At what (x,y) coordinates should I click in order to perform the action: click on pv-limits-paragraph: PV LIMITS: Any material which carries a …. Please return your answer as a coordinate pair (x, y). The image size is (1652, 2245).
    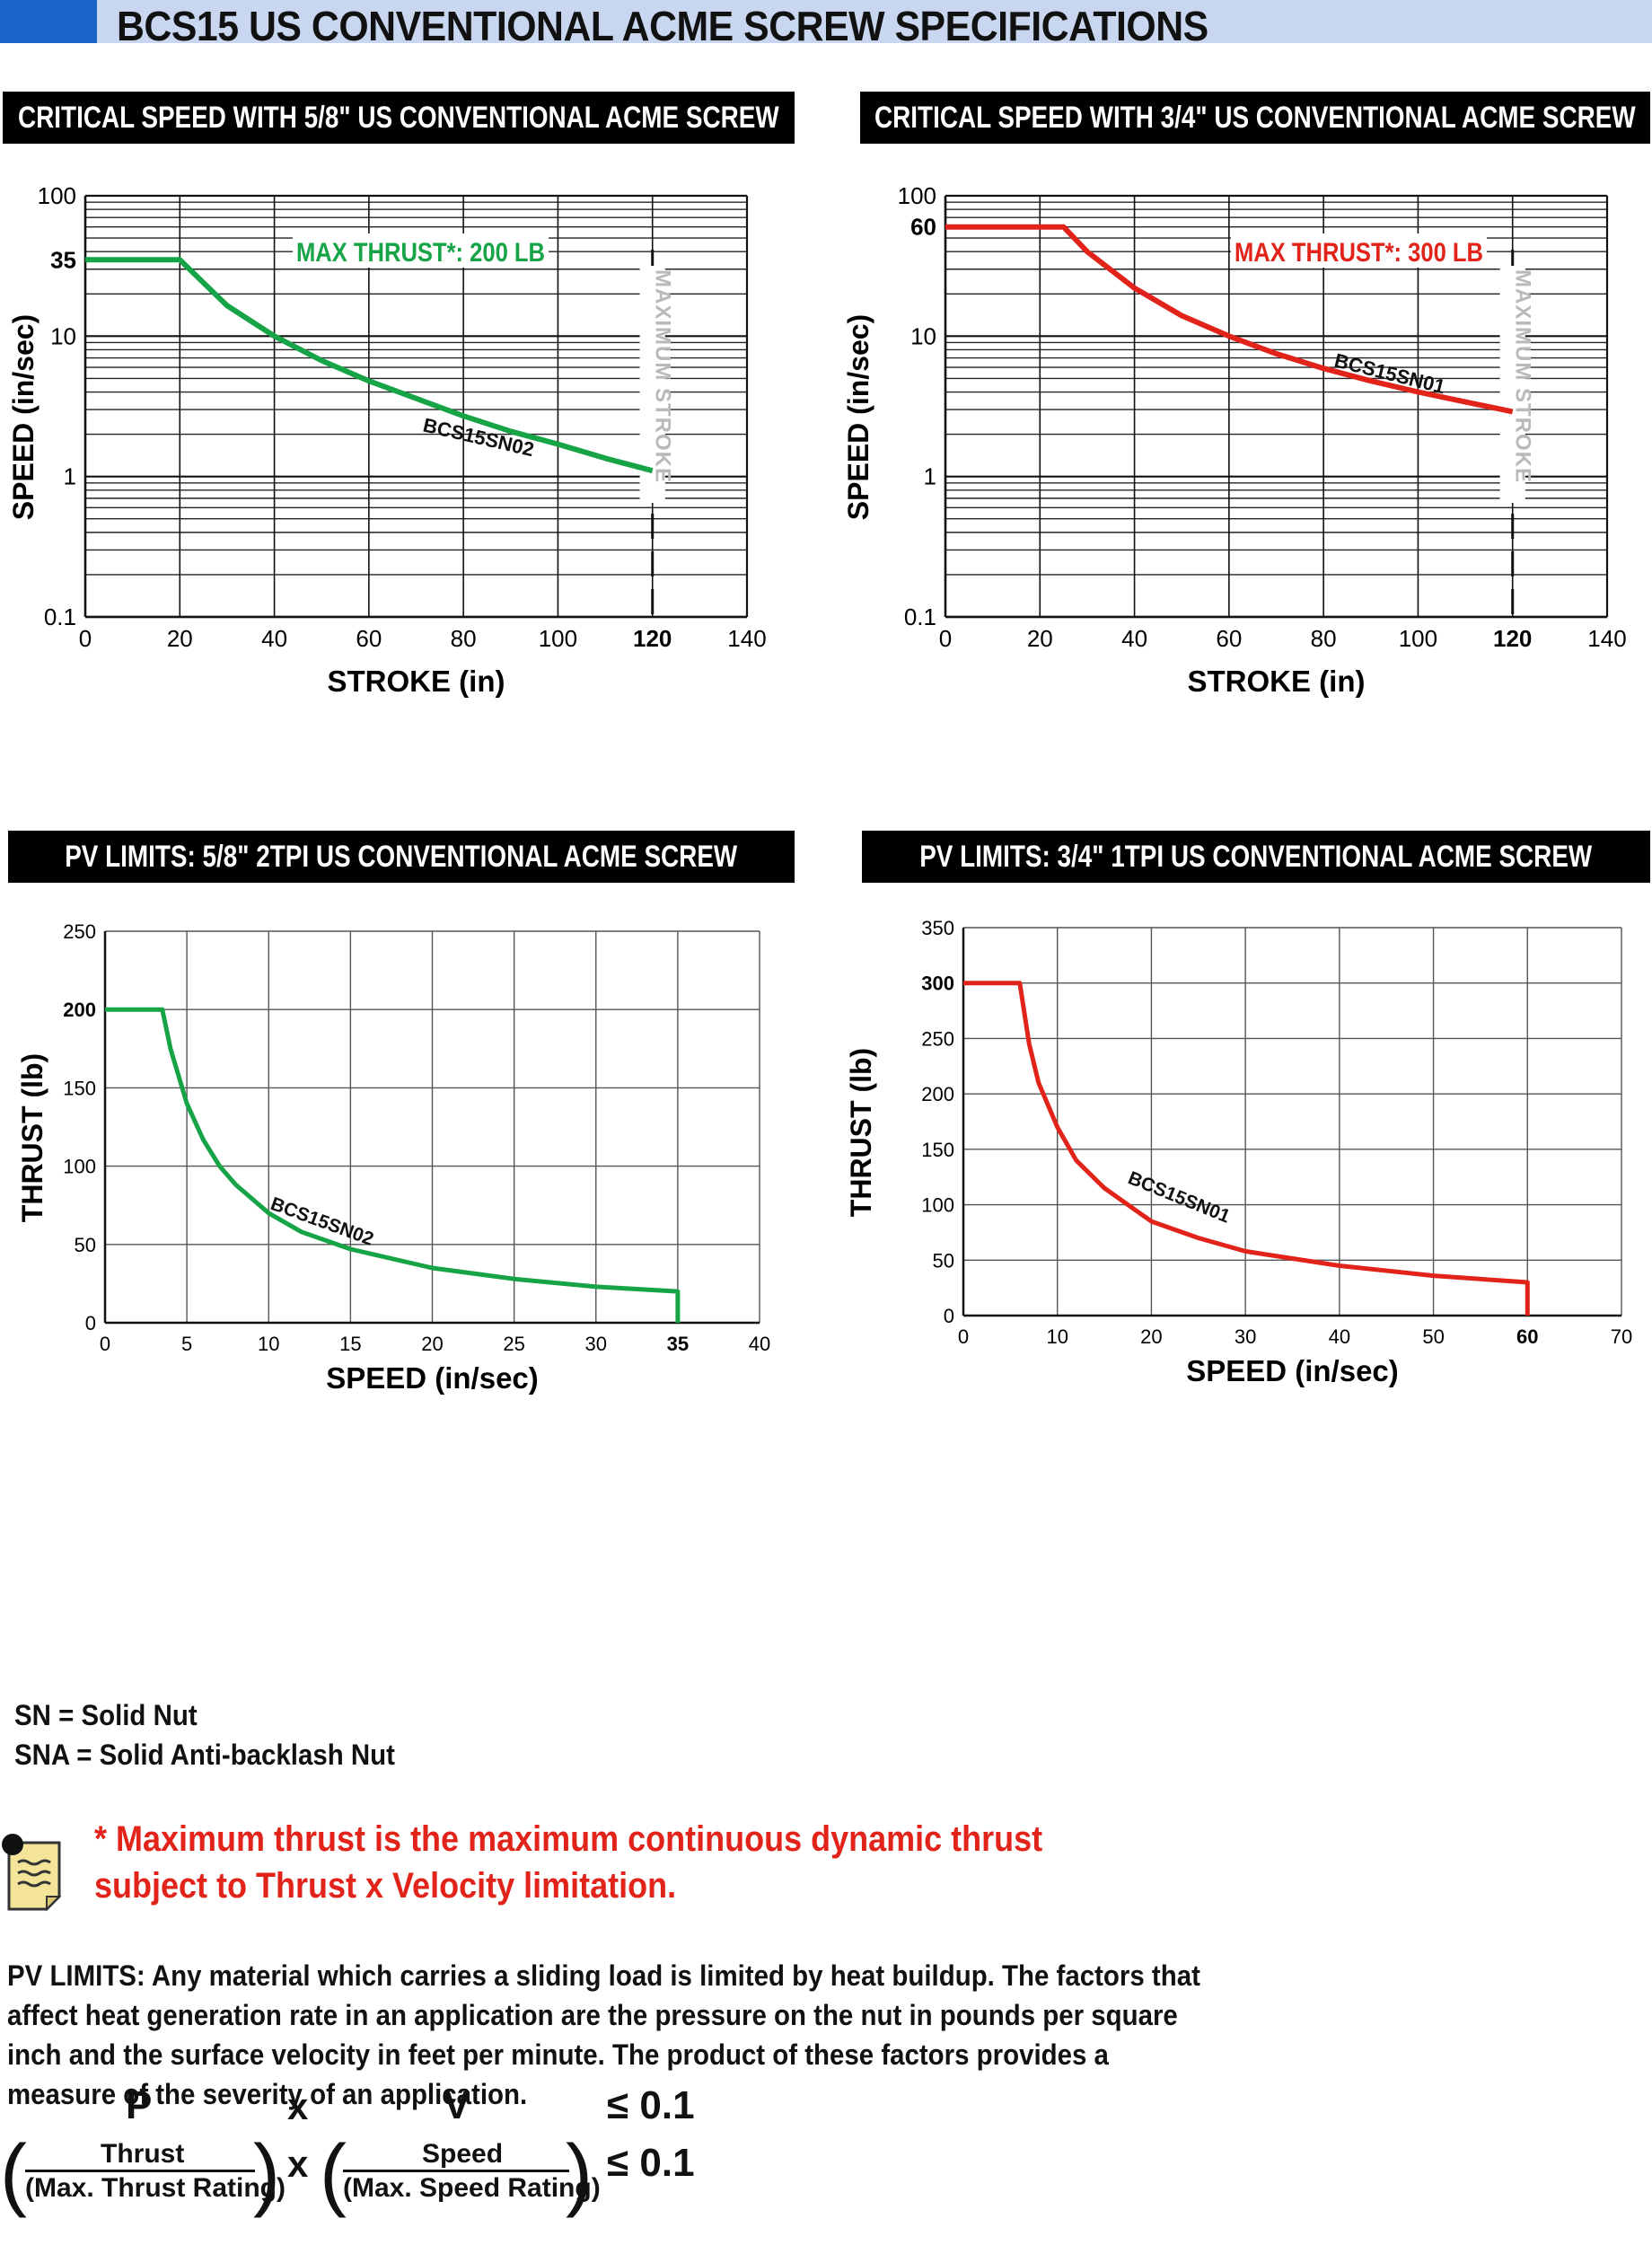
    Looking at the image, I should click on (604, 2034).